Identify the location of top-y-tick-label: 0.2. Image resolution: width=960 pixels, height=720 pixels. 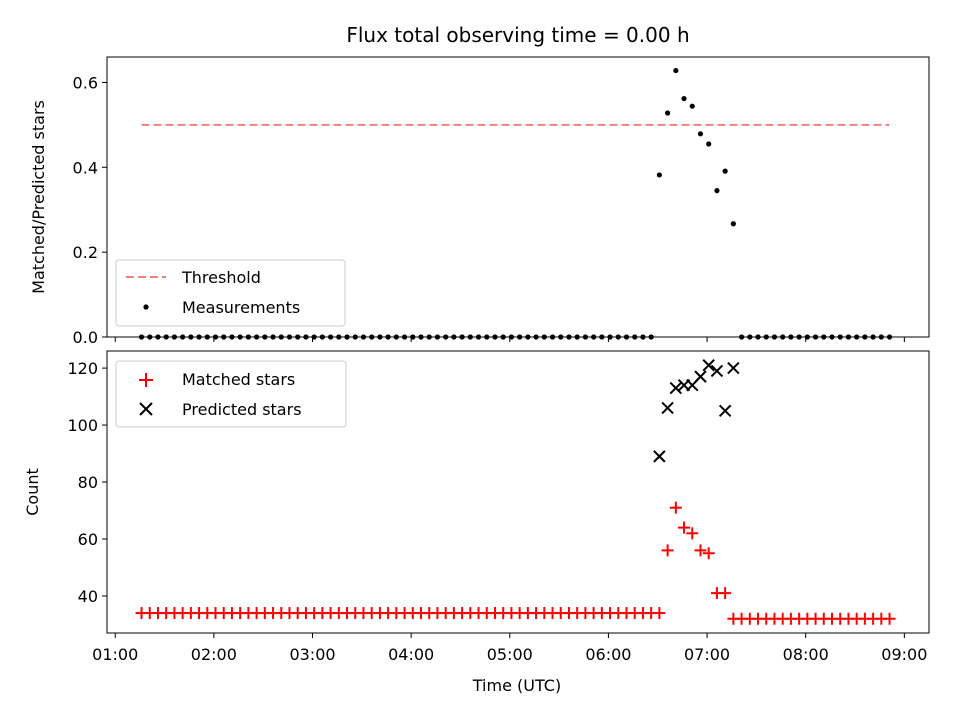
(85, 252).